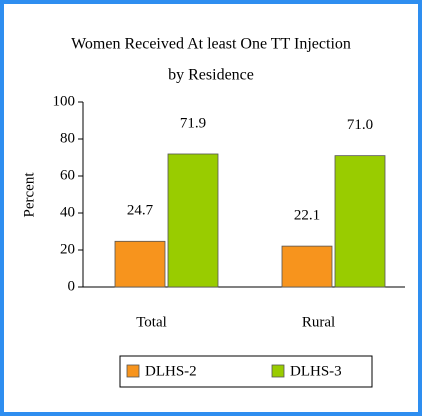  What do you see at coordinates (316, 371) in the screenshot?
I see `legend-label: DLHS-3` at bounding box center [316, 371].